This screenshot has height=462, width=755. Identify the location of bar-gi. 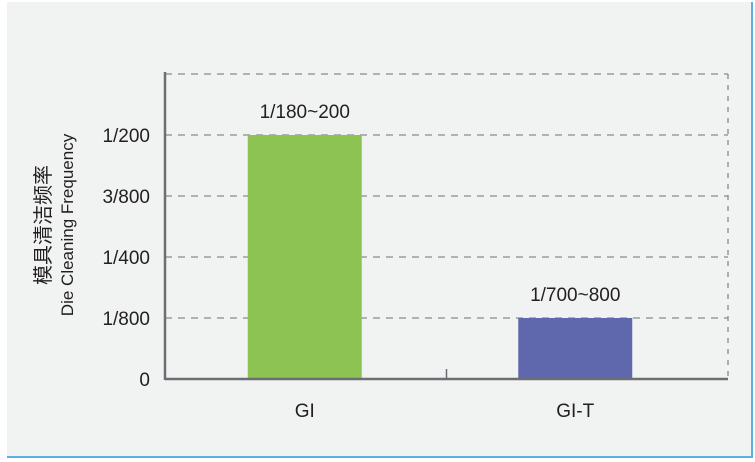
(304, 257).